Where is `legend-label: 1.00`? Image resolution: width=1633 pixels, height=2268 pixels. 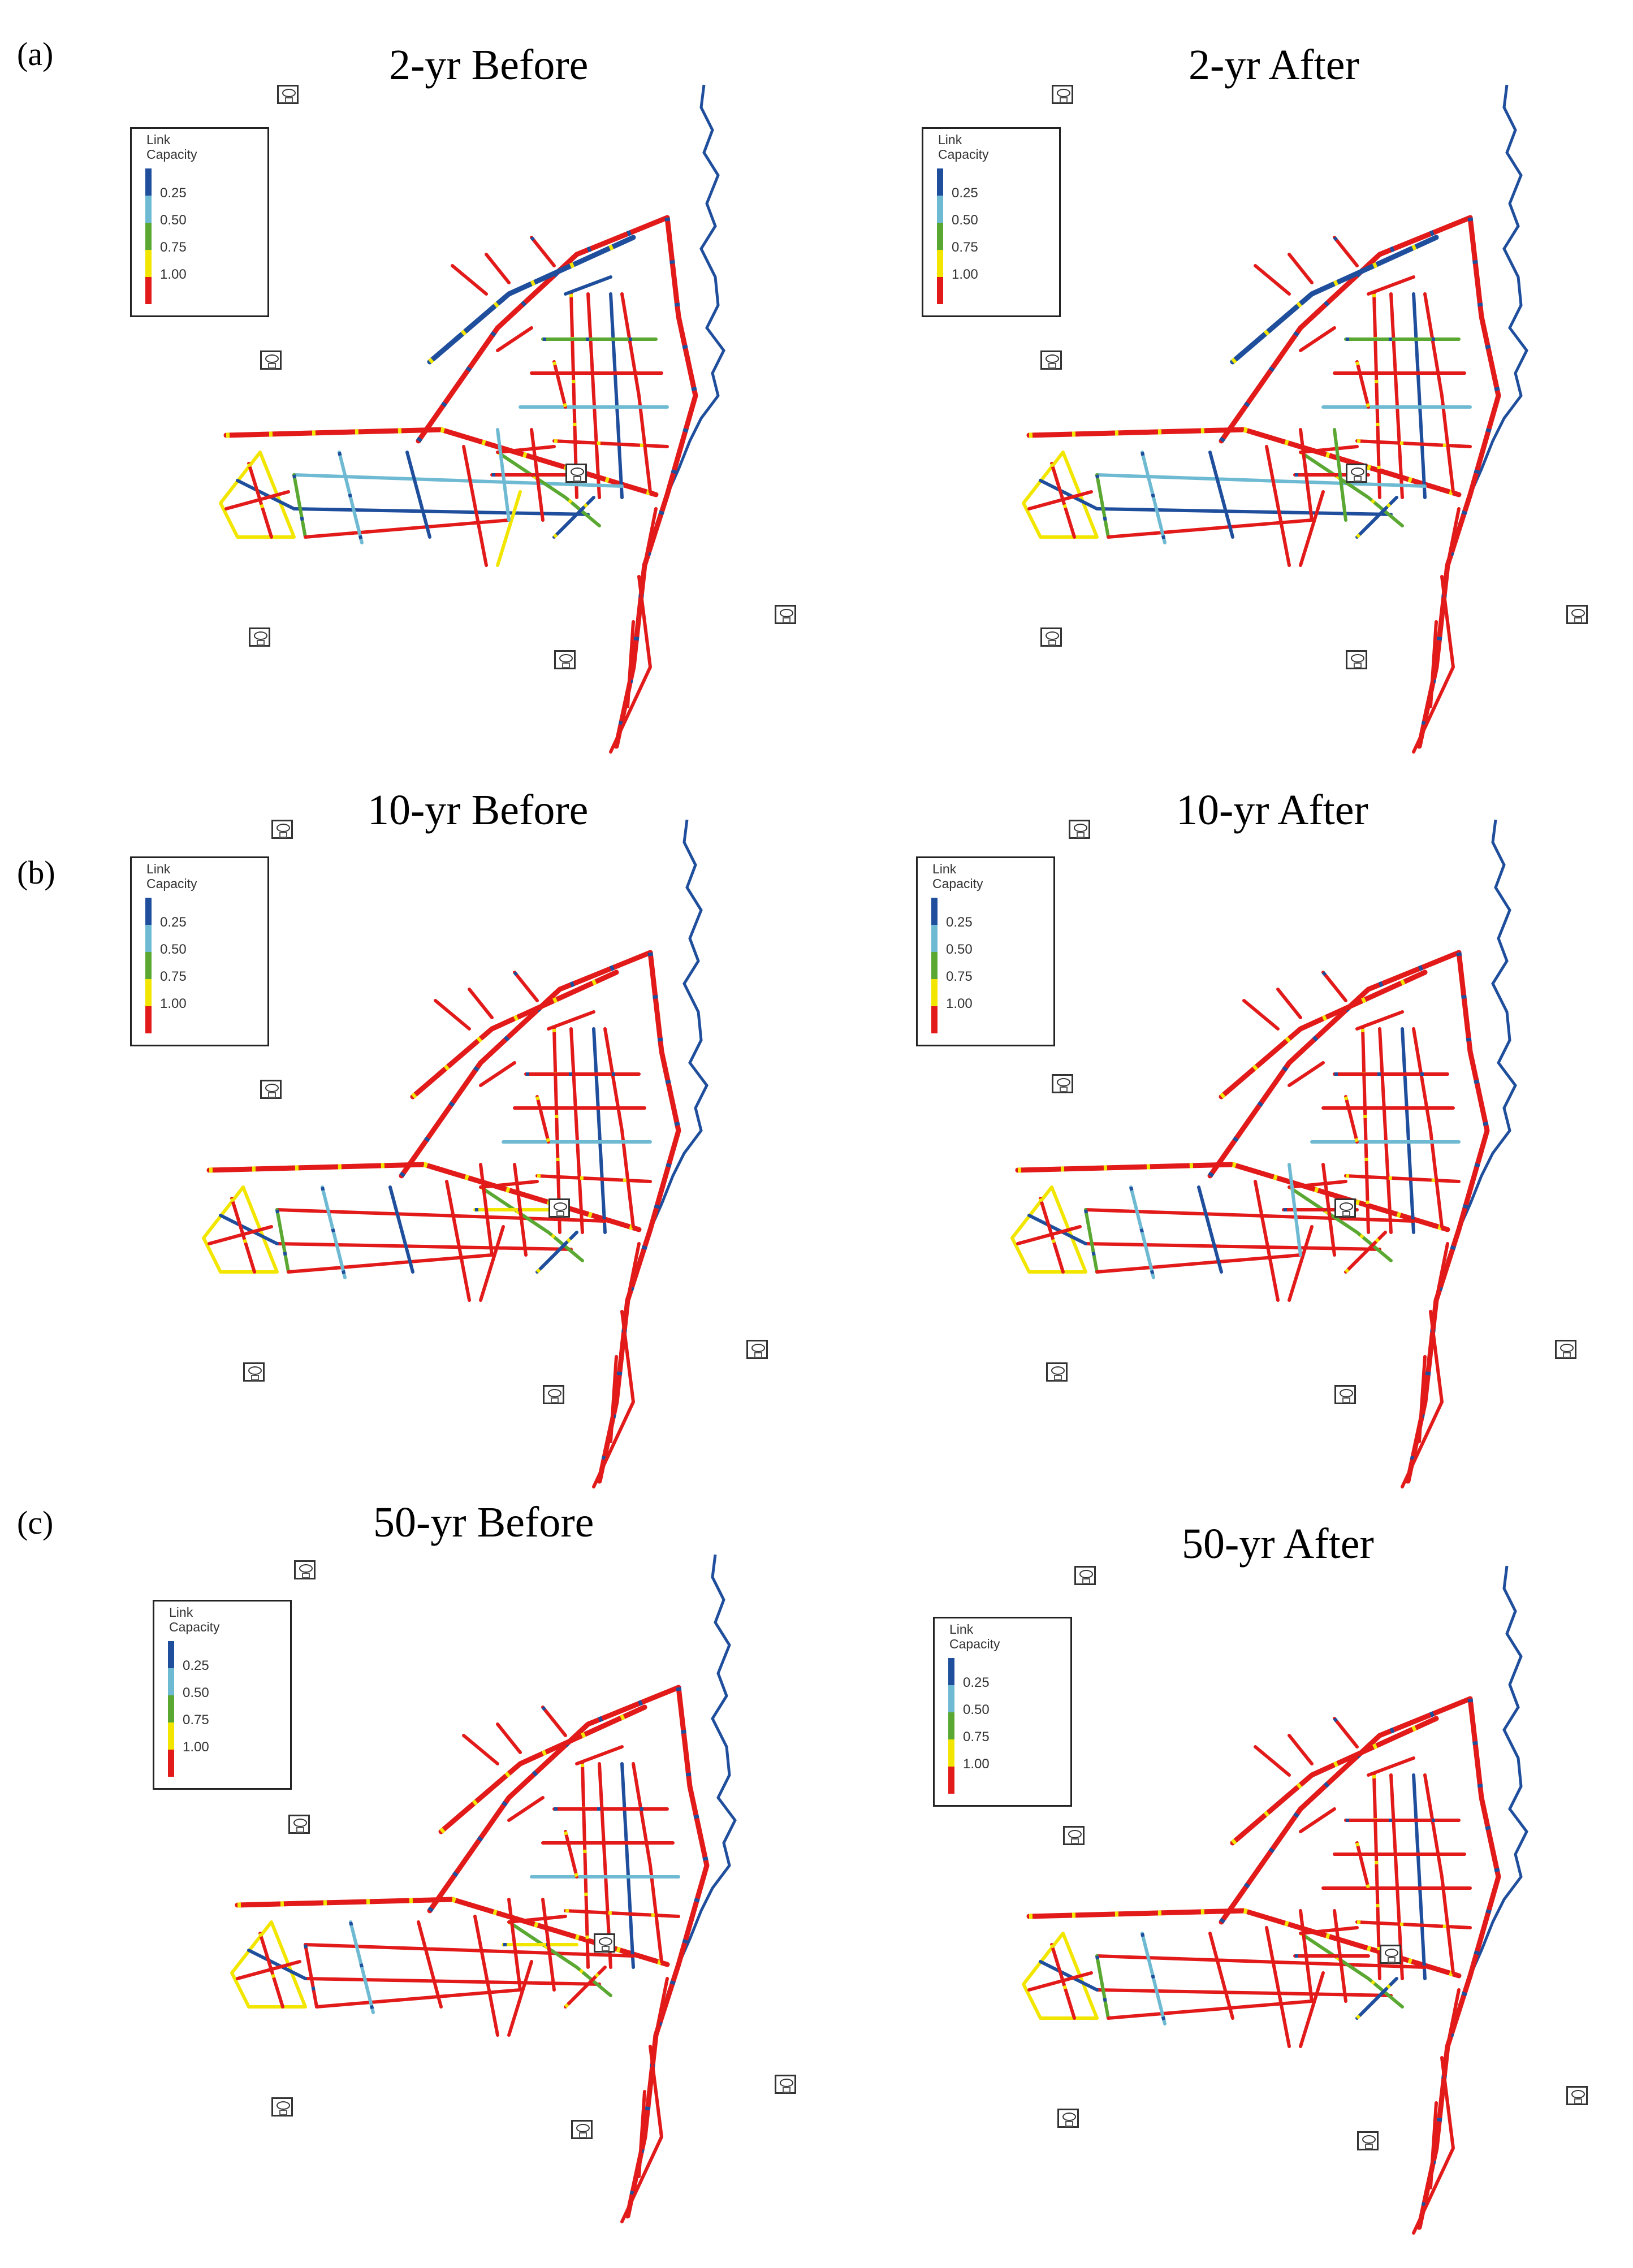 legend-label: 1.00 is located at coordinates (959, 1003).